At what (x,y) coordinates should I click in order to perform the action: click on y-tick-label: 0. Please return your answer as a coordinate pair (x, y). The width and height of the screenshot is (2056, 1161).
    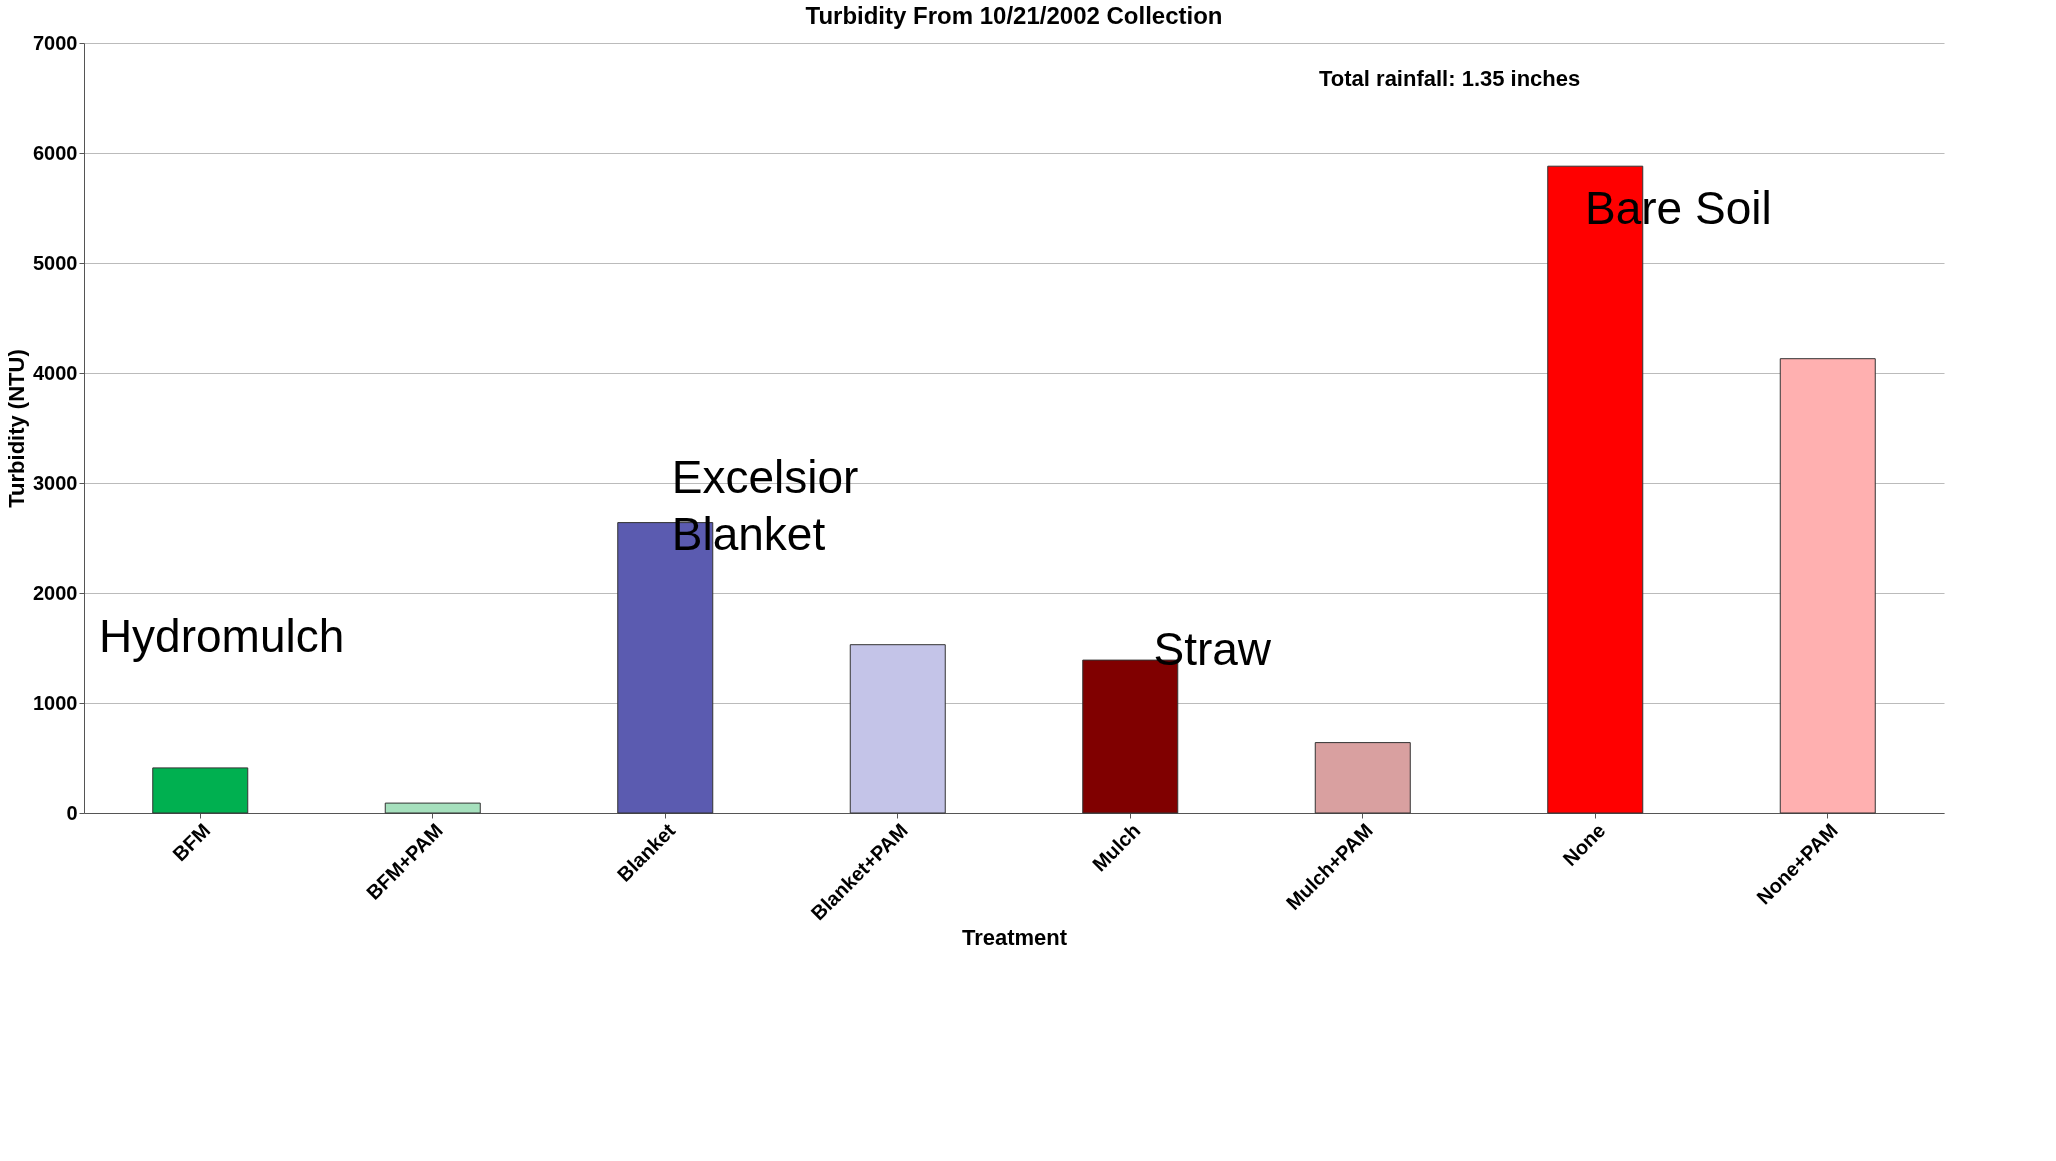
    Looking at the image, I should click on (72, 812).